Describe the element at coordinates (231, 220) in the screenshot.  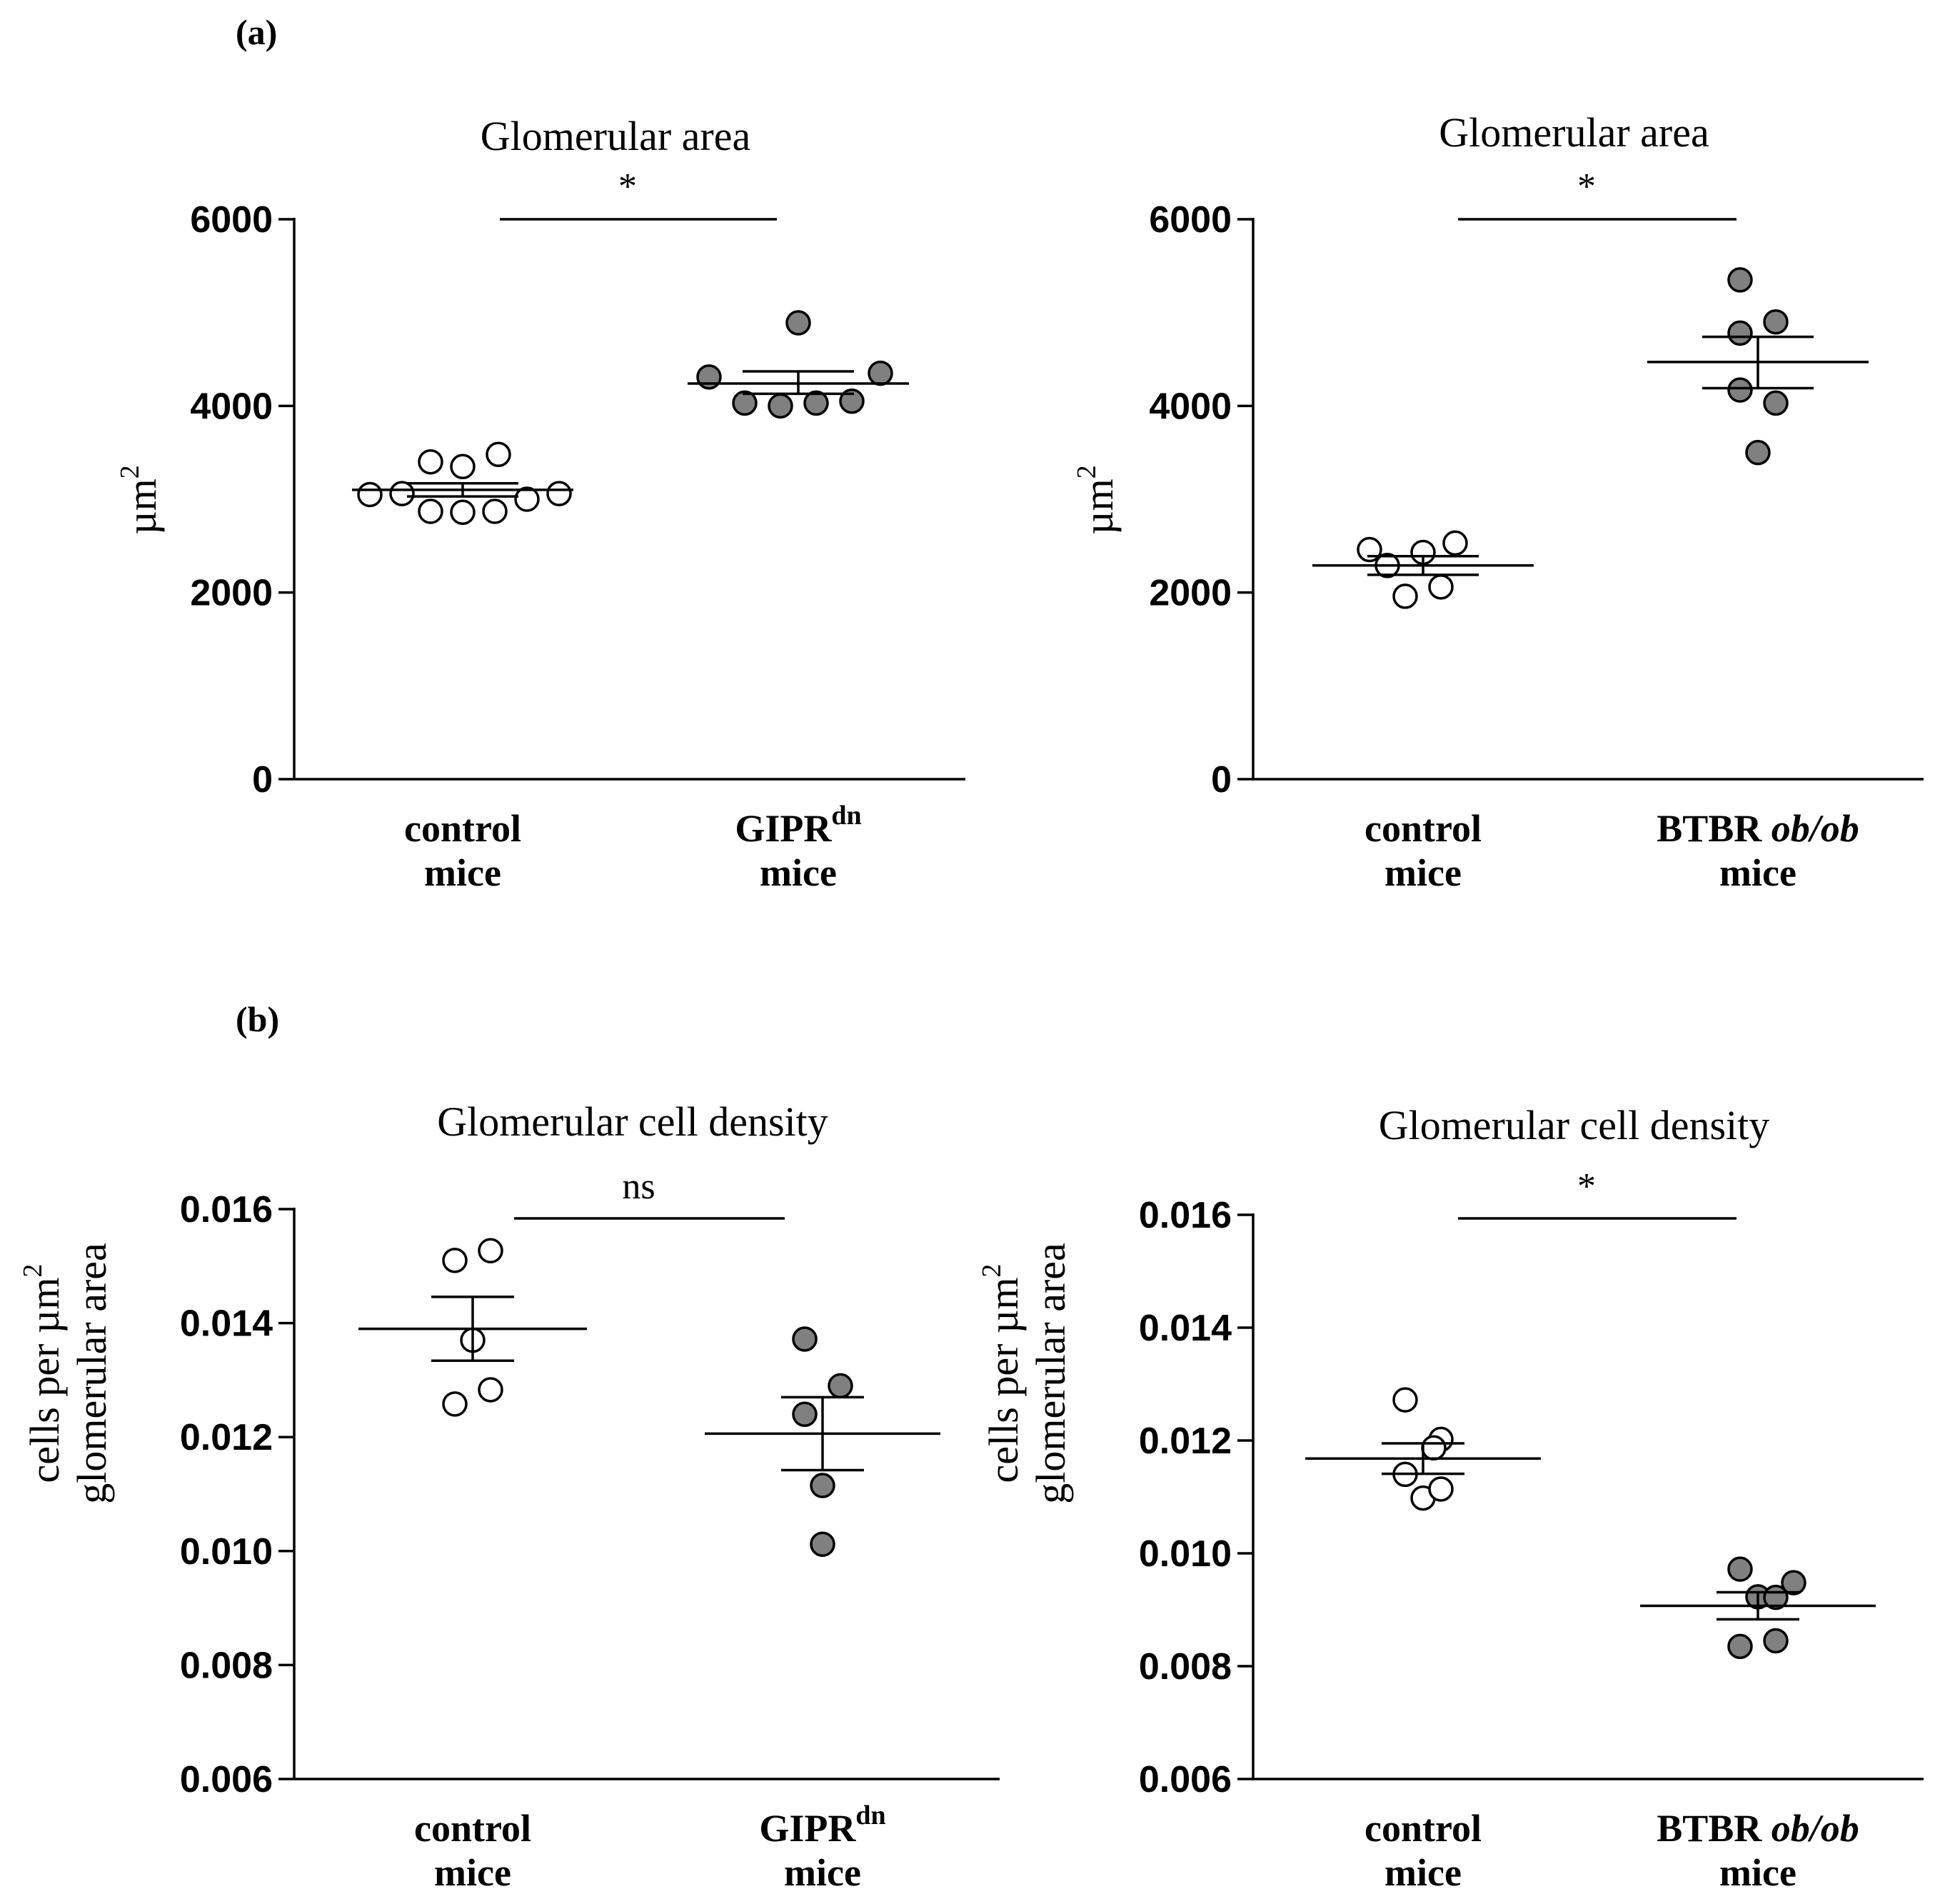
I see `y-tick-label: 6000` at that location.